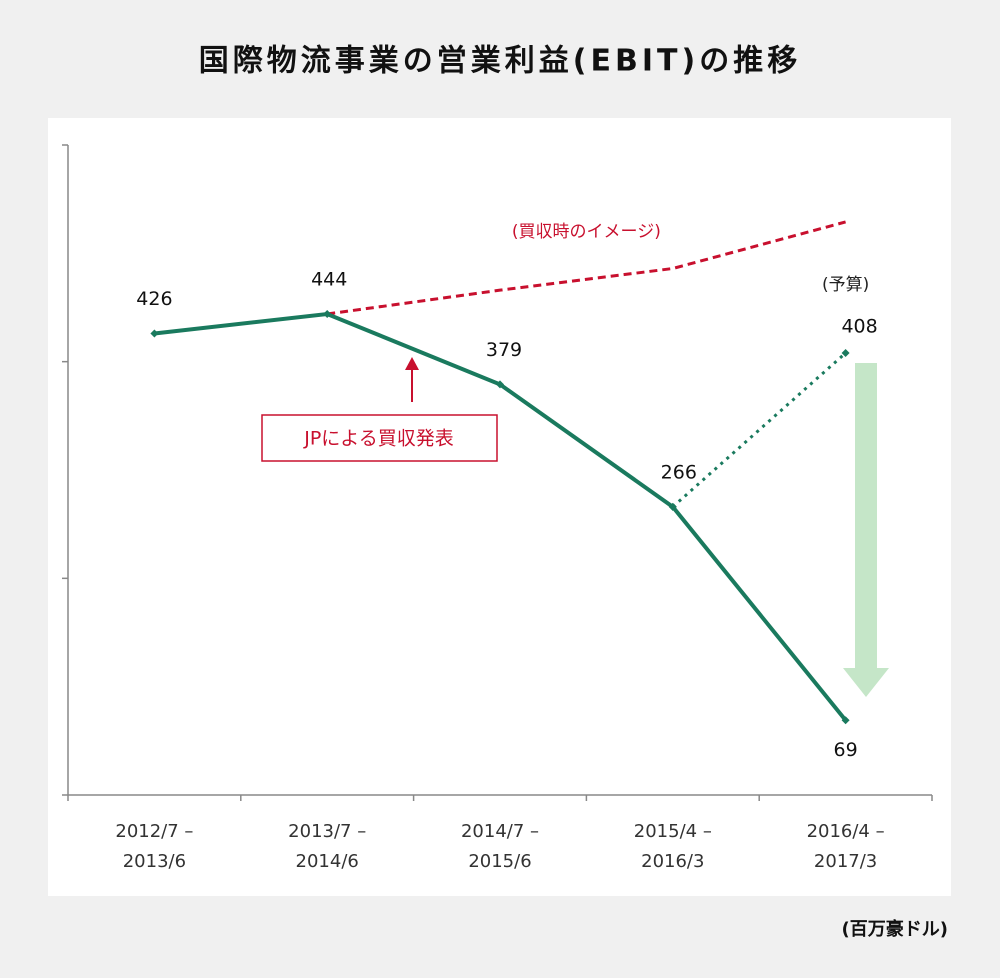 Image resolution: width=1000 pixels, height=978 pixels. What do you see at coordinates (154, 299) in the screenshot?
I see `value-label: 426` at bounding box center [154, 299].